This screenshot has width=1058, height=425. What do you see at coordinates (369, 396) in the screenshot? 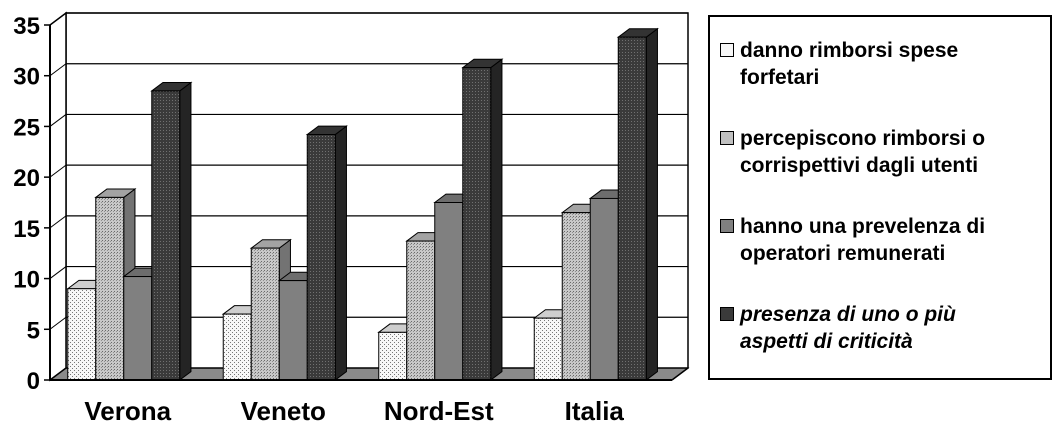
I see `x-axis: Verona Veneto Nord-Est Italia` at bounding box center [369, 396].